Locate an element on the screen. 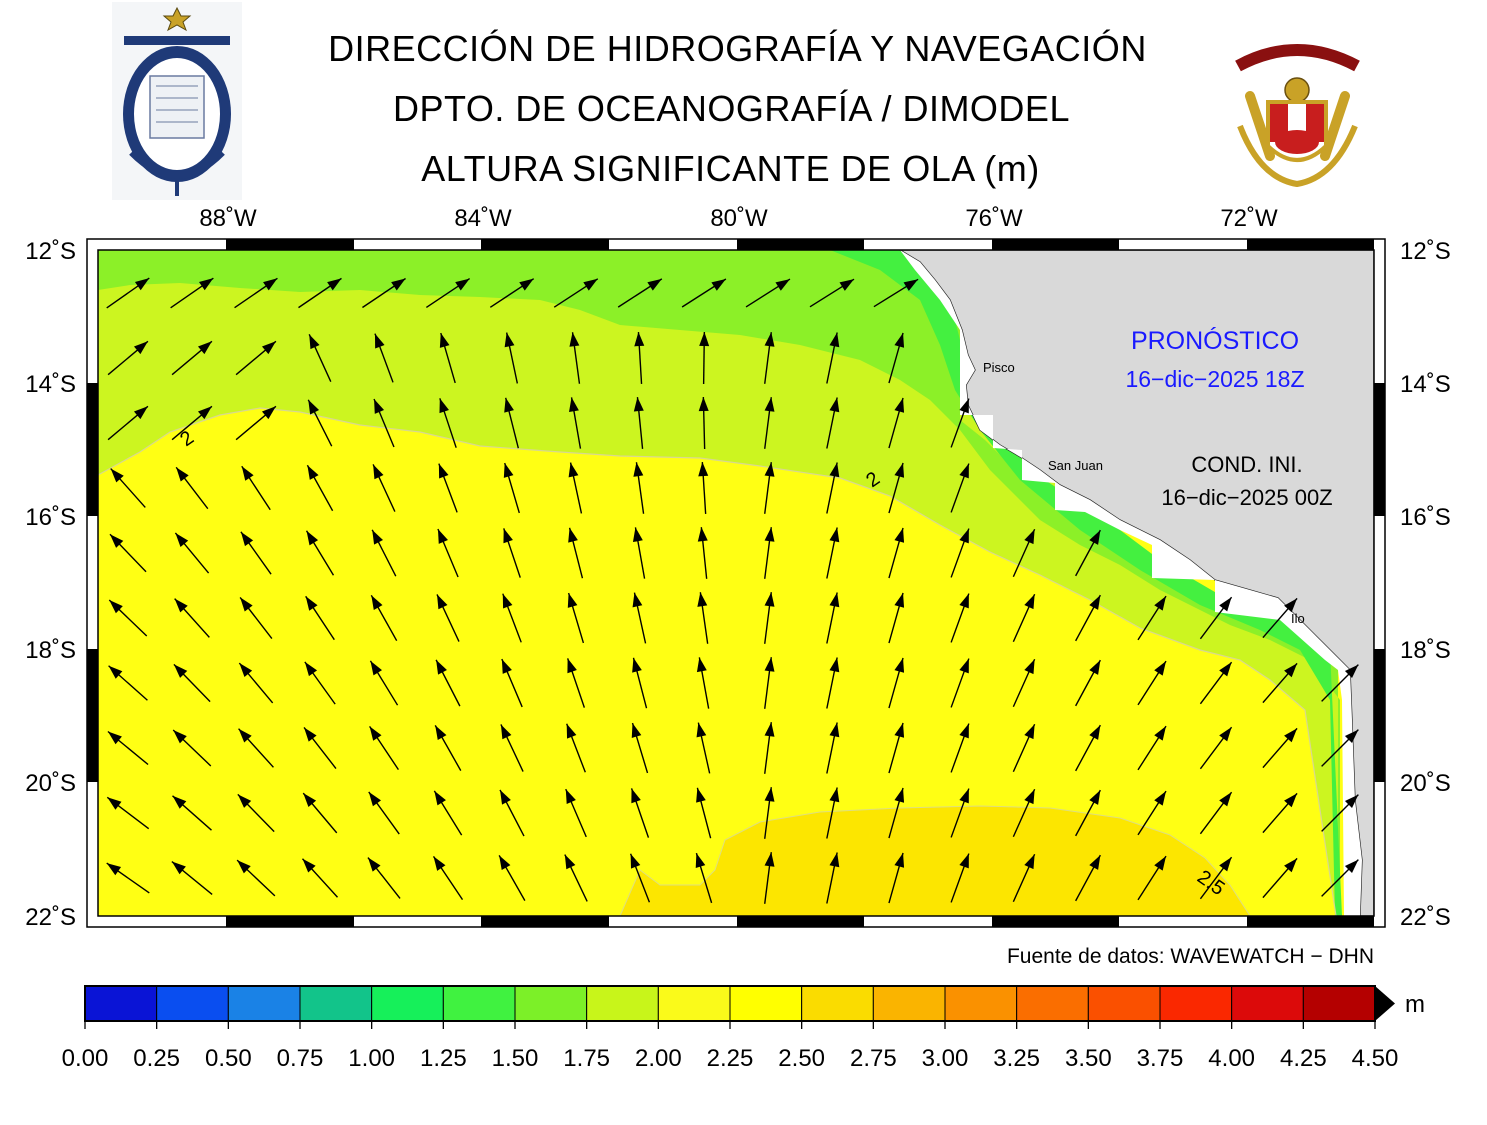  title-line-3: ALTURA SIGNIFICANTE DE OLA (m) is located at coordinates (730, 168).